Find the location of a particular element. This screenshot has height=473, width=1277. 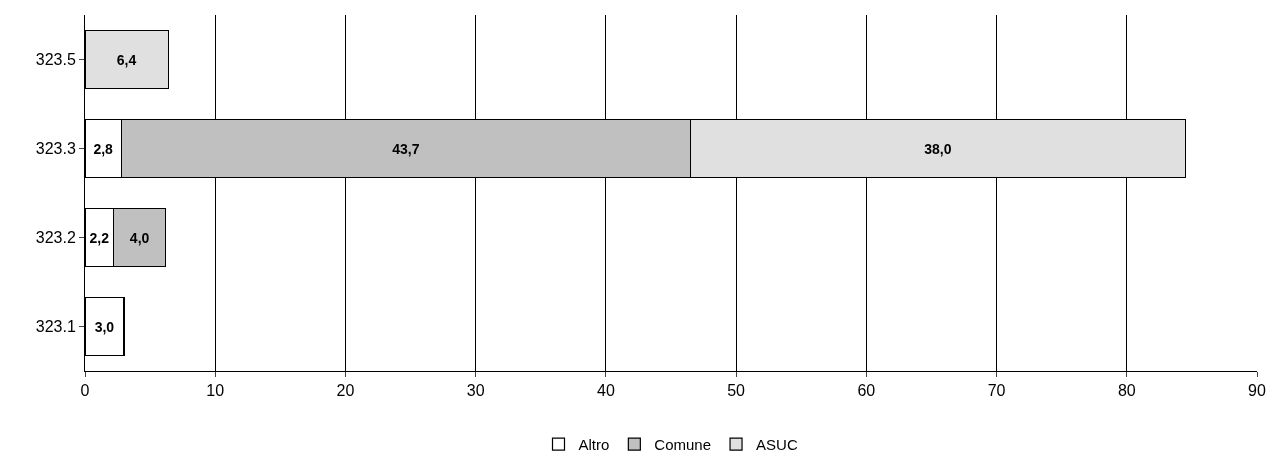

legend-label: Altro is located at coordinates (594, 445).